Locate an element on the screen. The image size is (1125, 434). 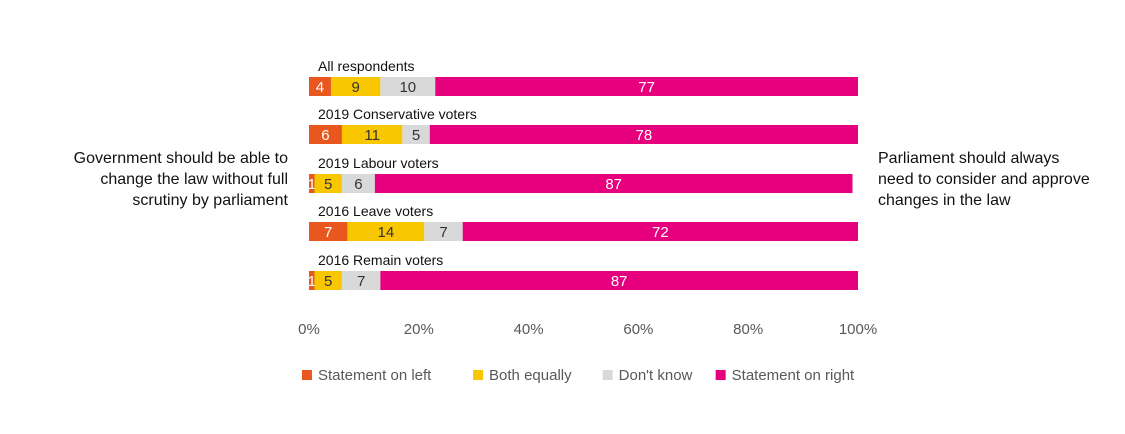
legend-swatch-statement-on-left is located at coordinates (306, 375).